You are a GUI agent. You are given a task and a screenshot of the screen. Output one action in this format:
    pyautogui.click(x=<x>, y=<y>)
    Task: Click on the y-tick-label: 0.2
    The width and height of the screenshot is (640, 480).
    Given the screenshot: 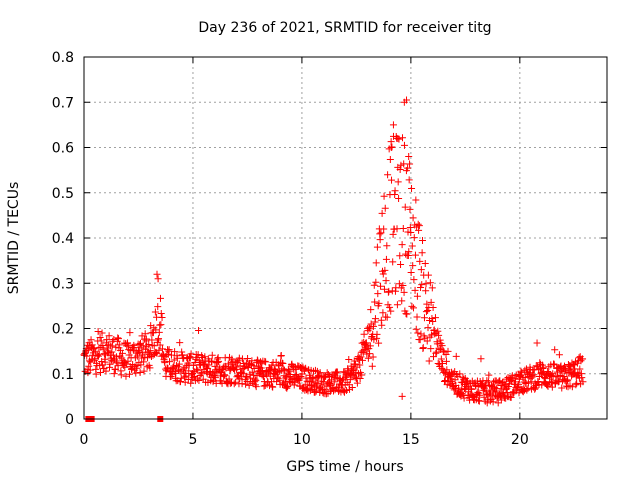 What is the action you would take?
    pyautogui.click(x=63, y=330)
    